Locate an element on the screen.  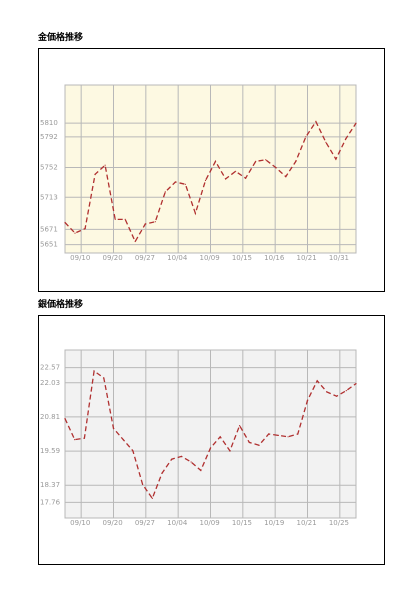
gold-x-tick-label: 10/16 is located at coordinates (274, 258).